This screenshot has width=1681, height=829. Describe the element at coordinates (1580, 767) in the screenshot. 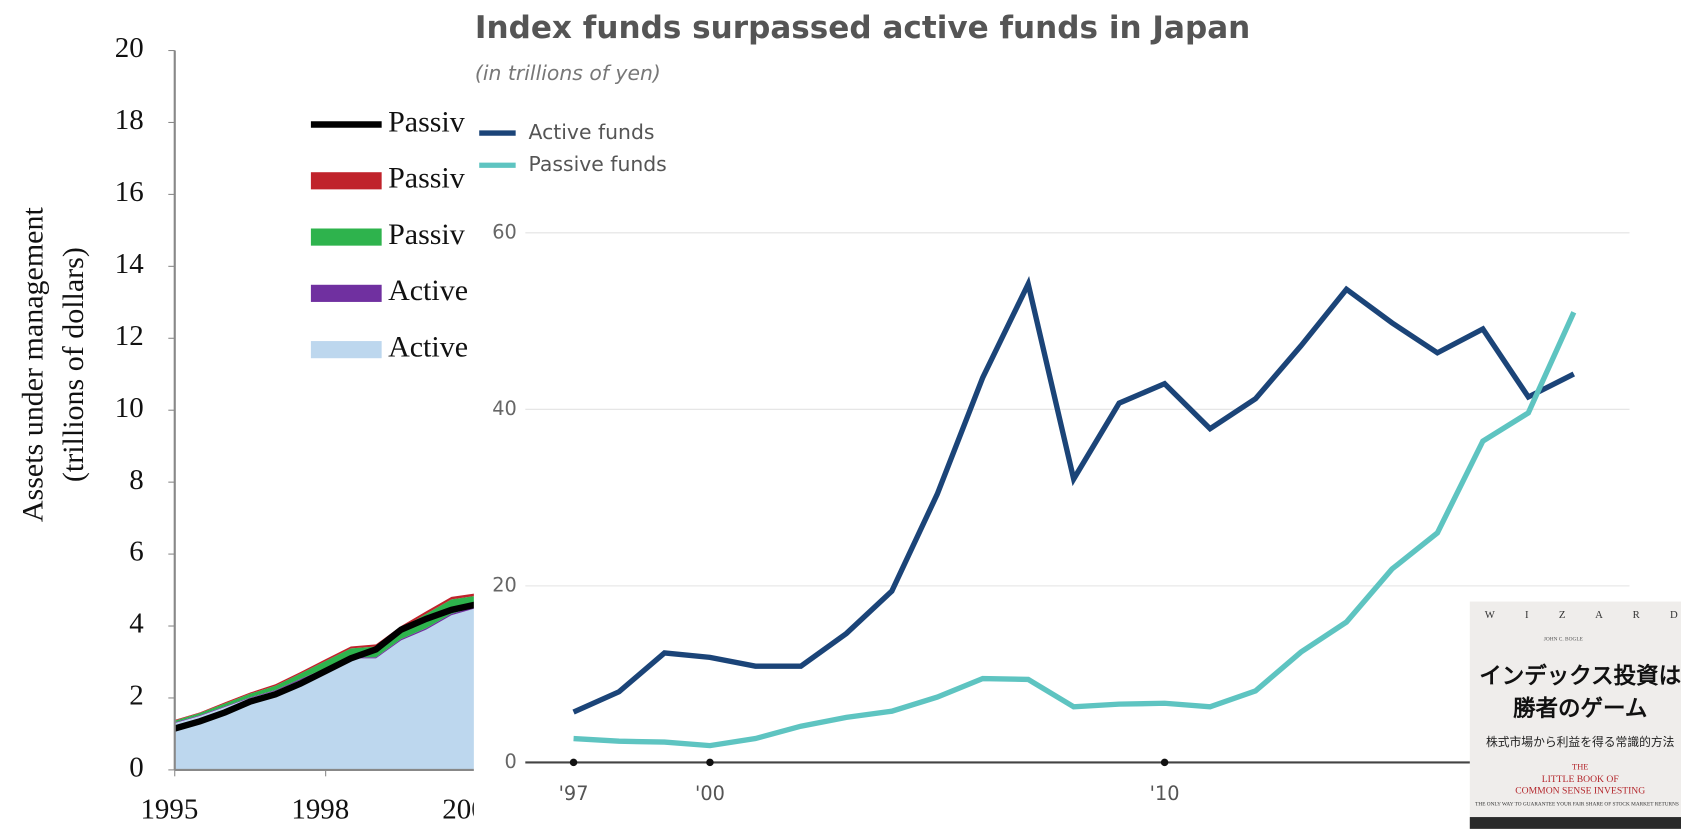

I see `book-title-en: THE` at that location.